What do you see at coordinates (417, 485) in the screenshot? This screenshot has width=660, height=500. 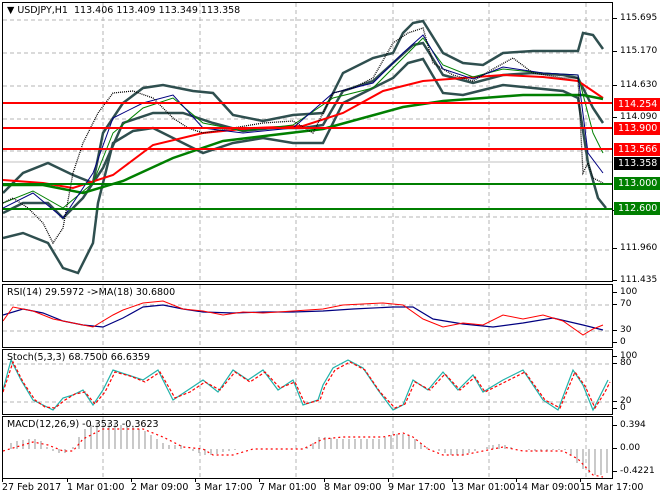 I see `time-tick: 9 Mar 17:00` at bounding box center [417, 485].